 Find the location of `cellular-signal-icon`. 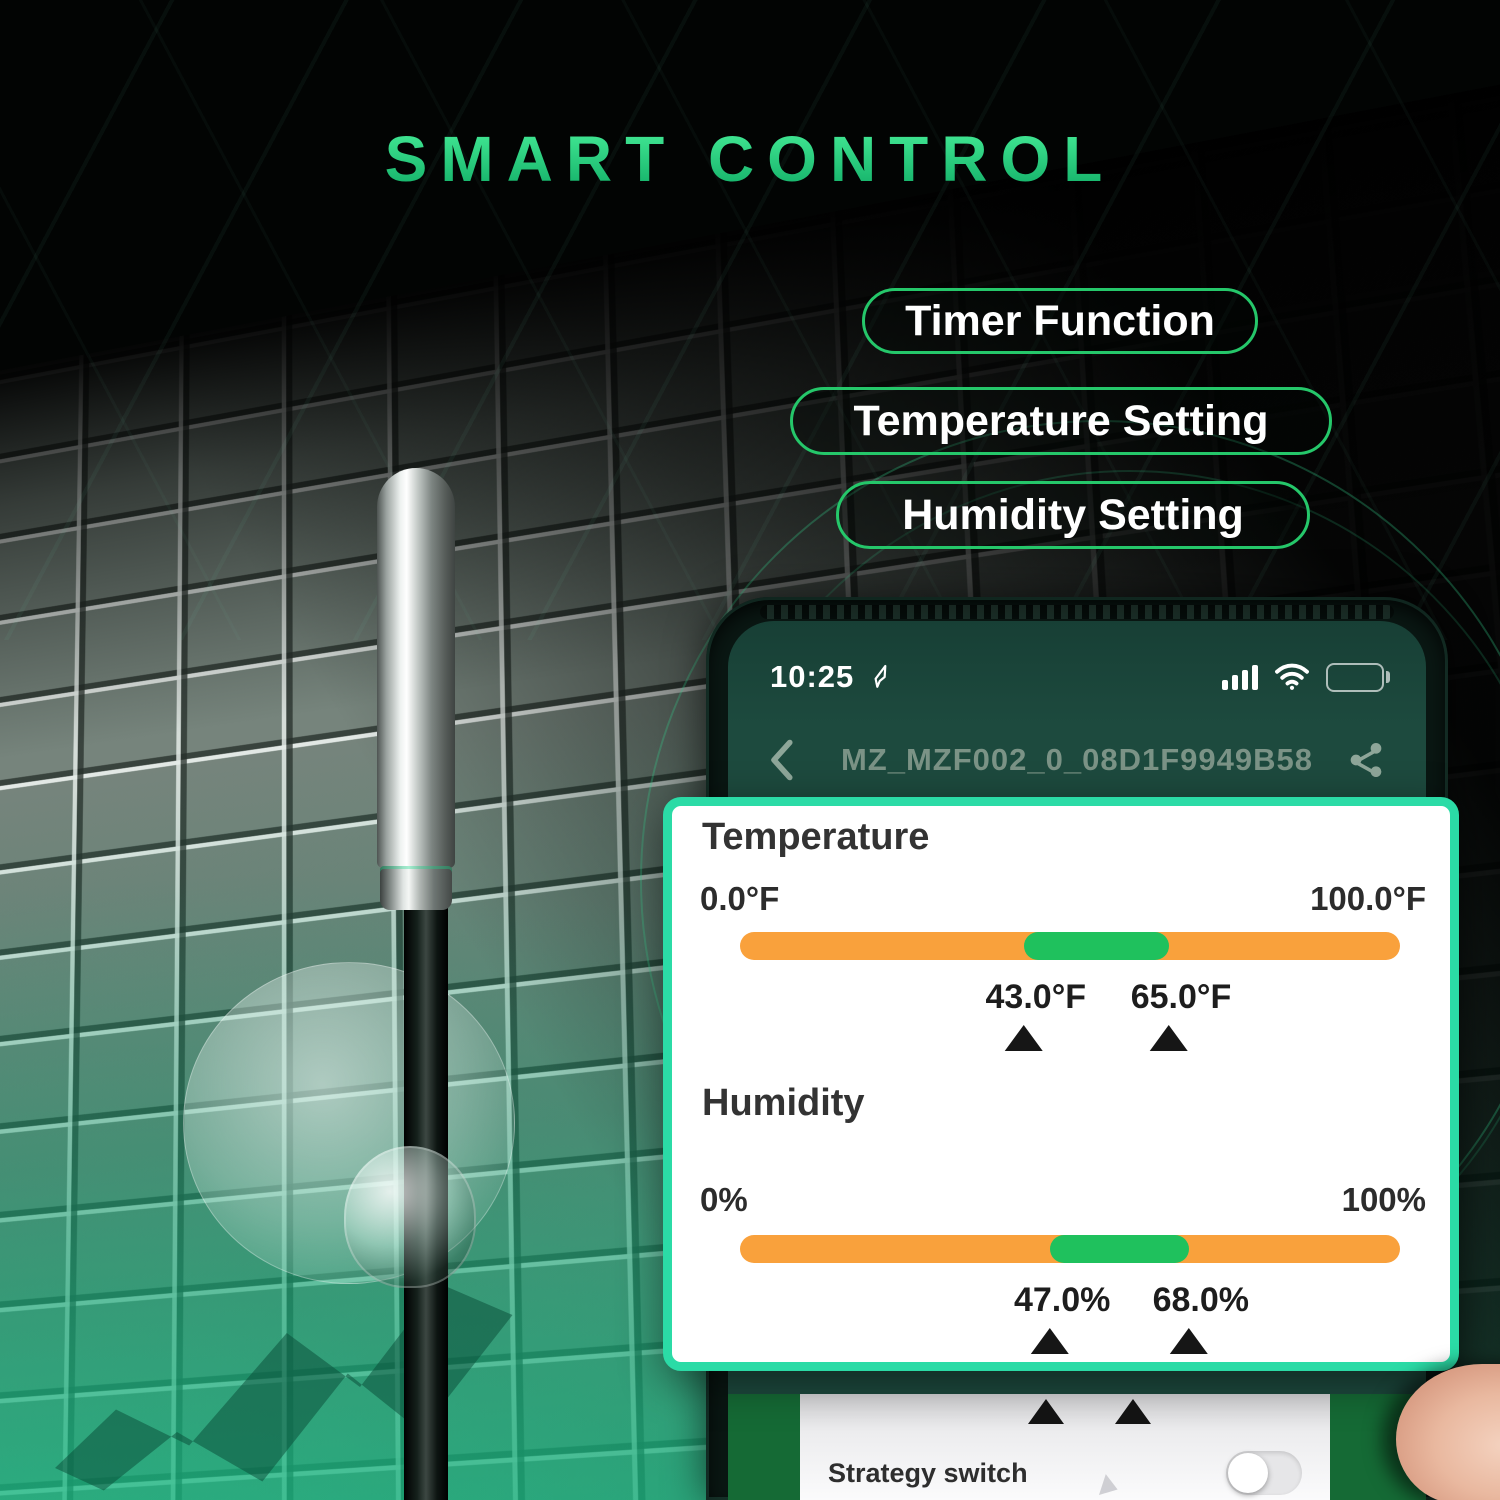

cellular-signal-icon is located at coordinates (1240, 677).